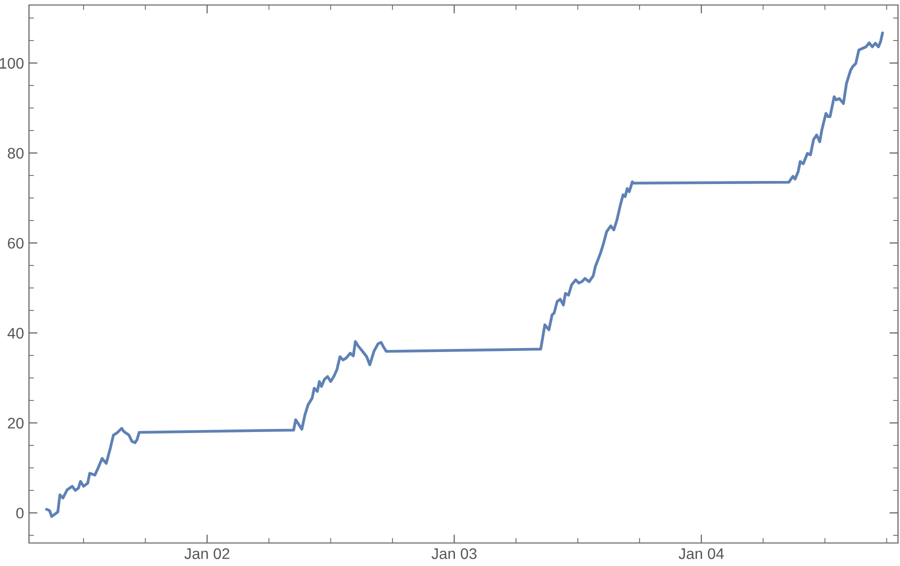 The width and height of the screenshot is (900, 566). Describe the element at coordinates (16, 423) in the screenshot. I see `y-tick-label: 20` at that location.